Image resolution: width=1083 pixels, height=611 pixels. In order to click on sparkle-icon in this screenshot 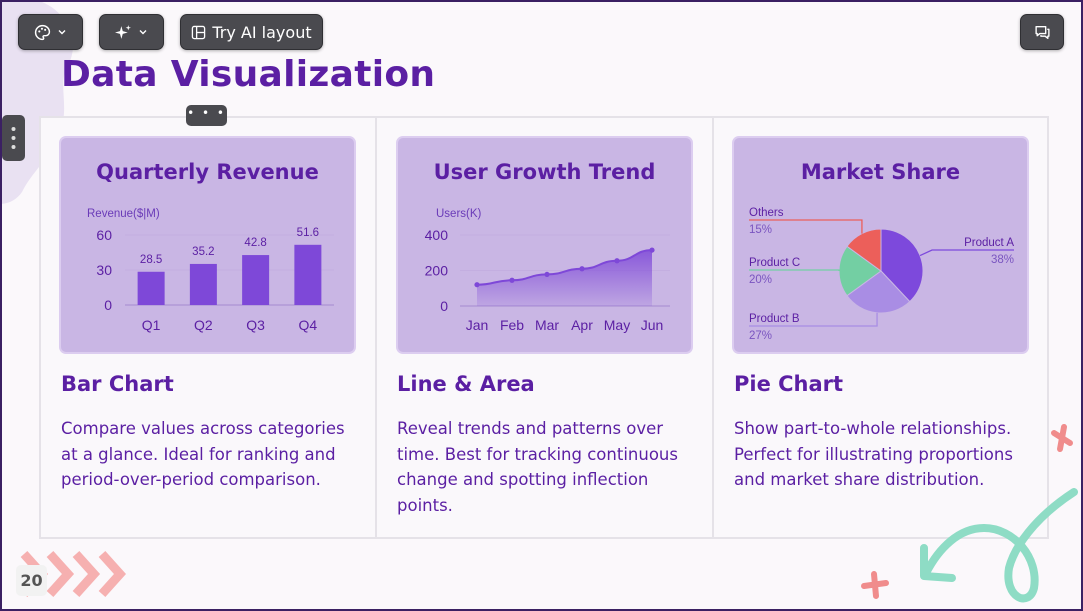, I will do `click(123, 31)`.